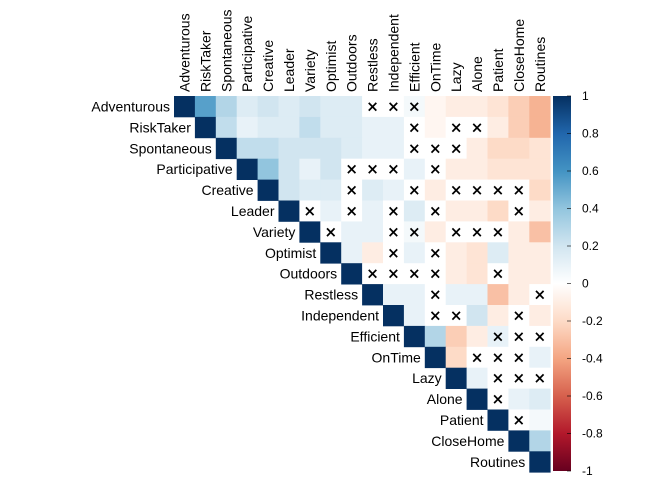  I want to click on column-label: OnTime, so click(435, 67).